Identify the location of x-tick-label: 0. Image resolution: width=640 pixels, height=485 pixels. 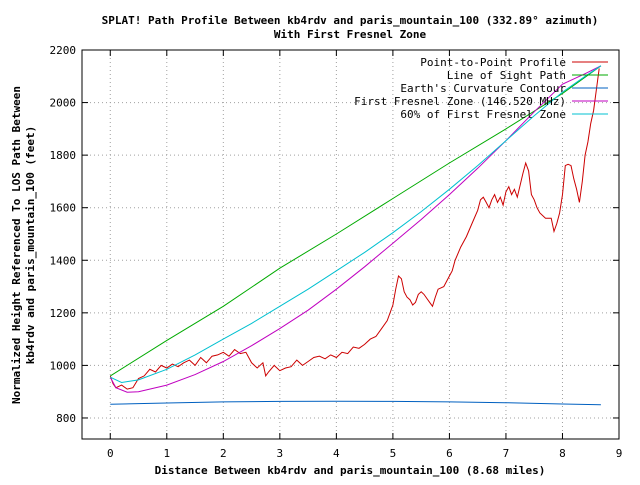
(110, 453).